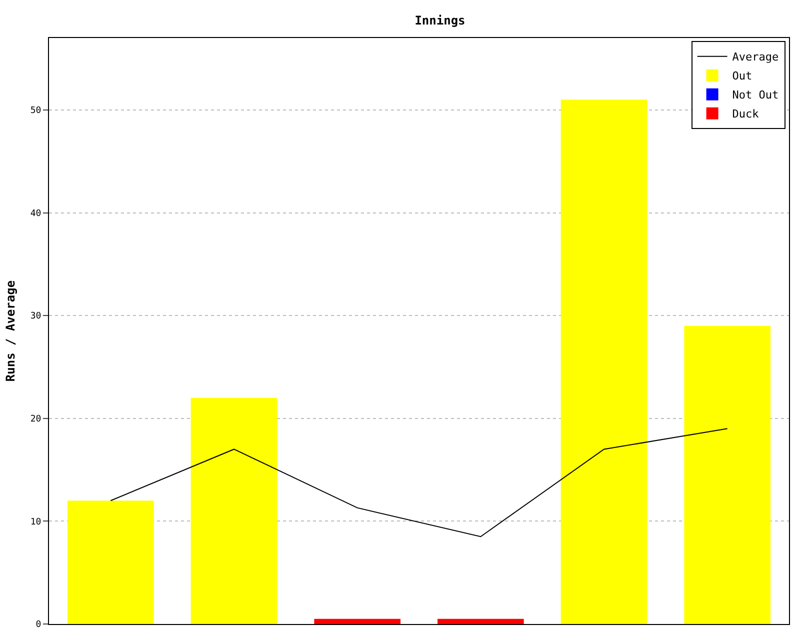 The width and height of the screenshot is (800, 640). What do you see at coordinates (755, 57) in the screenshot?
I see `legend-label: Average` at bounding box center [755, 57].